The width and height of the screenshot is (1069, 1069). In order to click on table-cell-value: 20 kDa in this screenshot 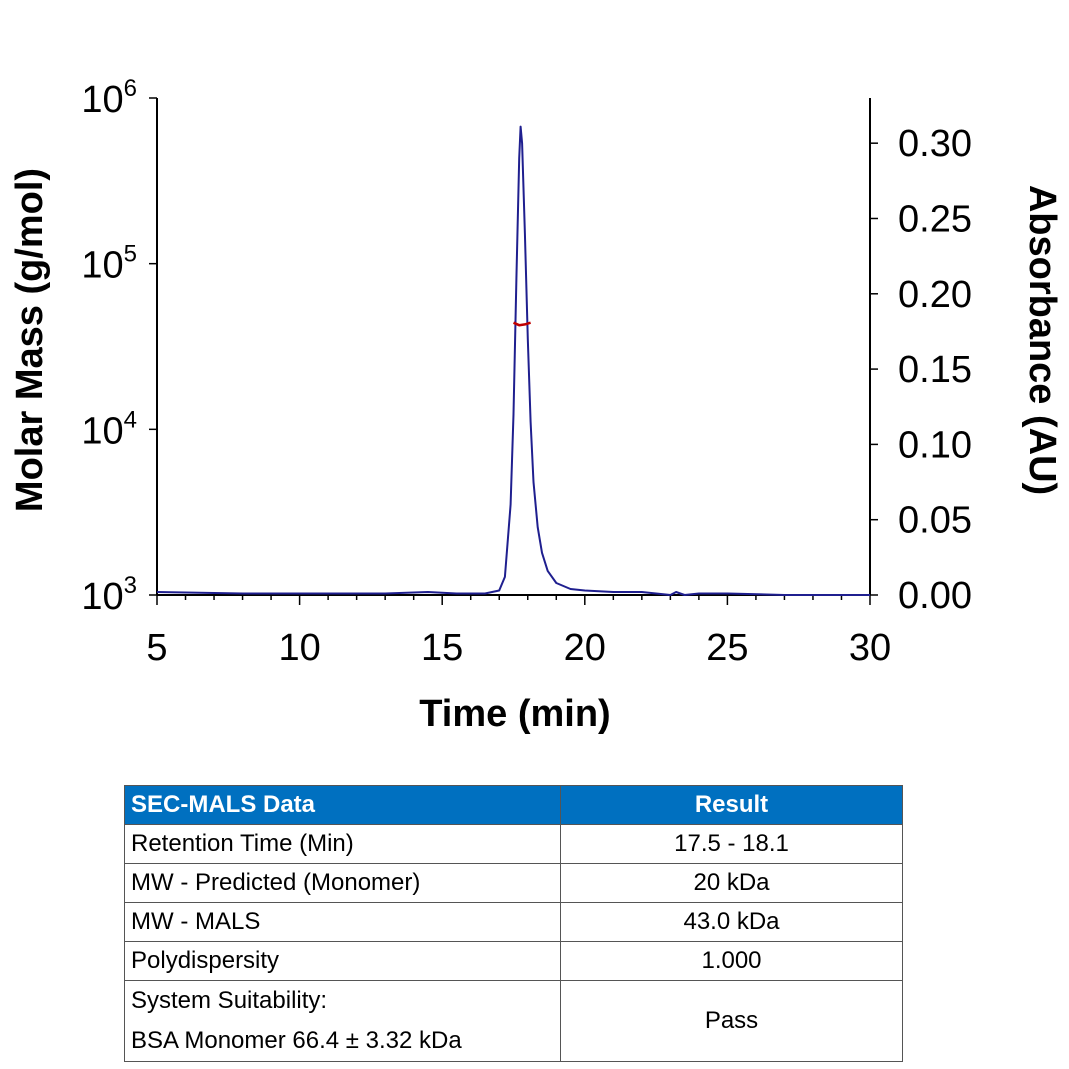, I will do `click(731, 883)`.